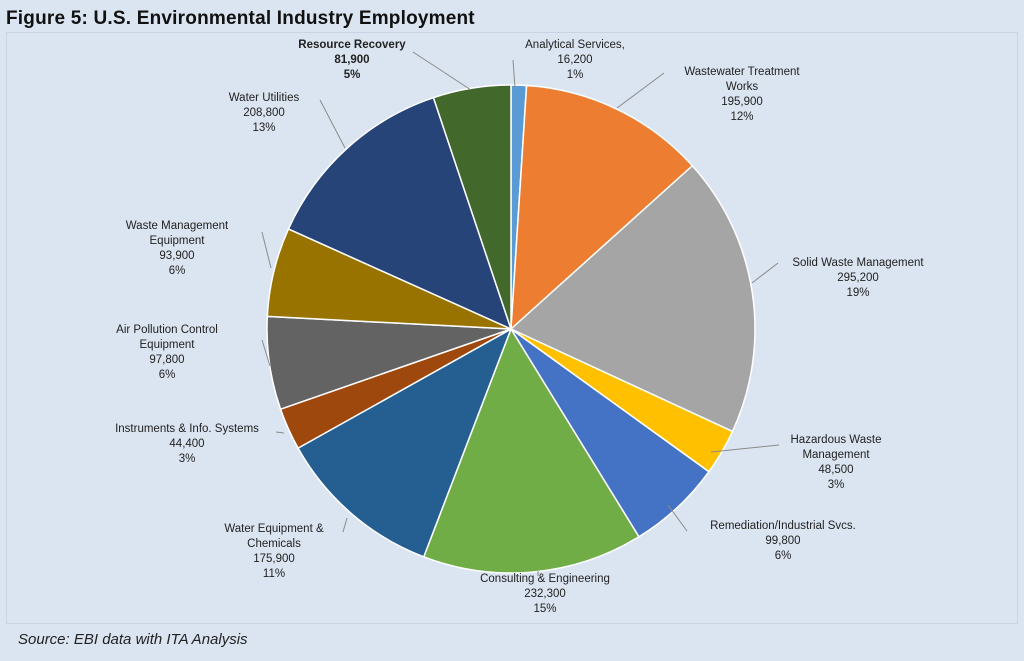 The image size is (1024, 661). I want to click on slice-label-line: 175,900, so click(274, 559).